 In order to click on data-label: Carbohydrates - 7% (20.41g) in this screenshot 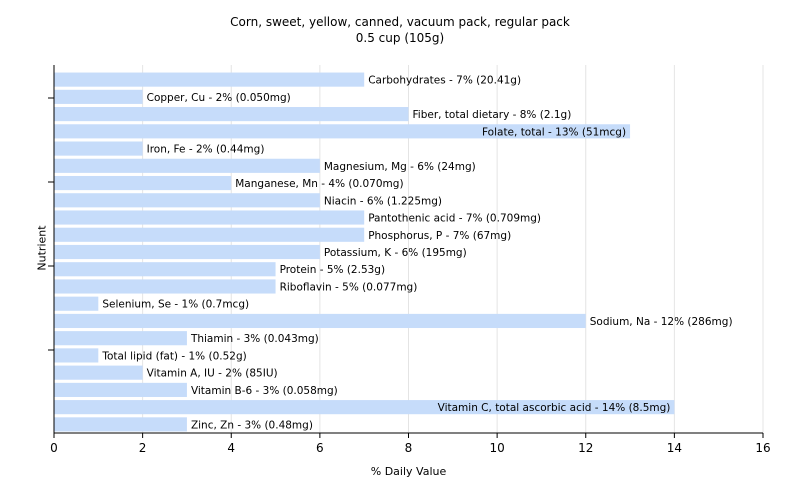, I will do `click(444, 81)`.